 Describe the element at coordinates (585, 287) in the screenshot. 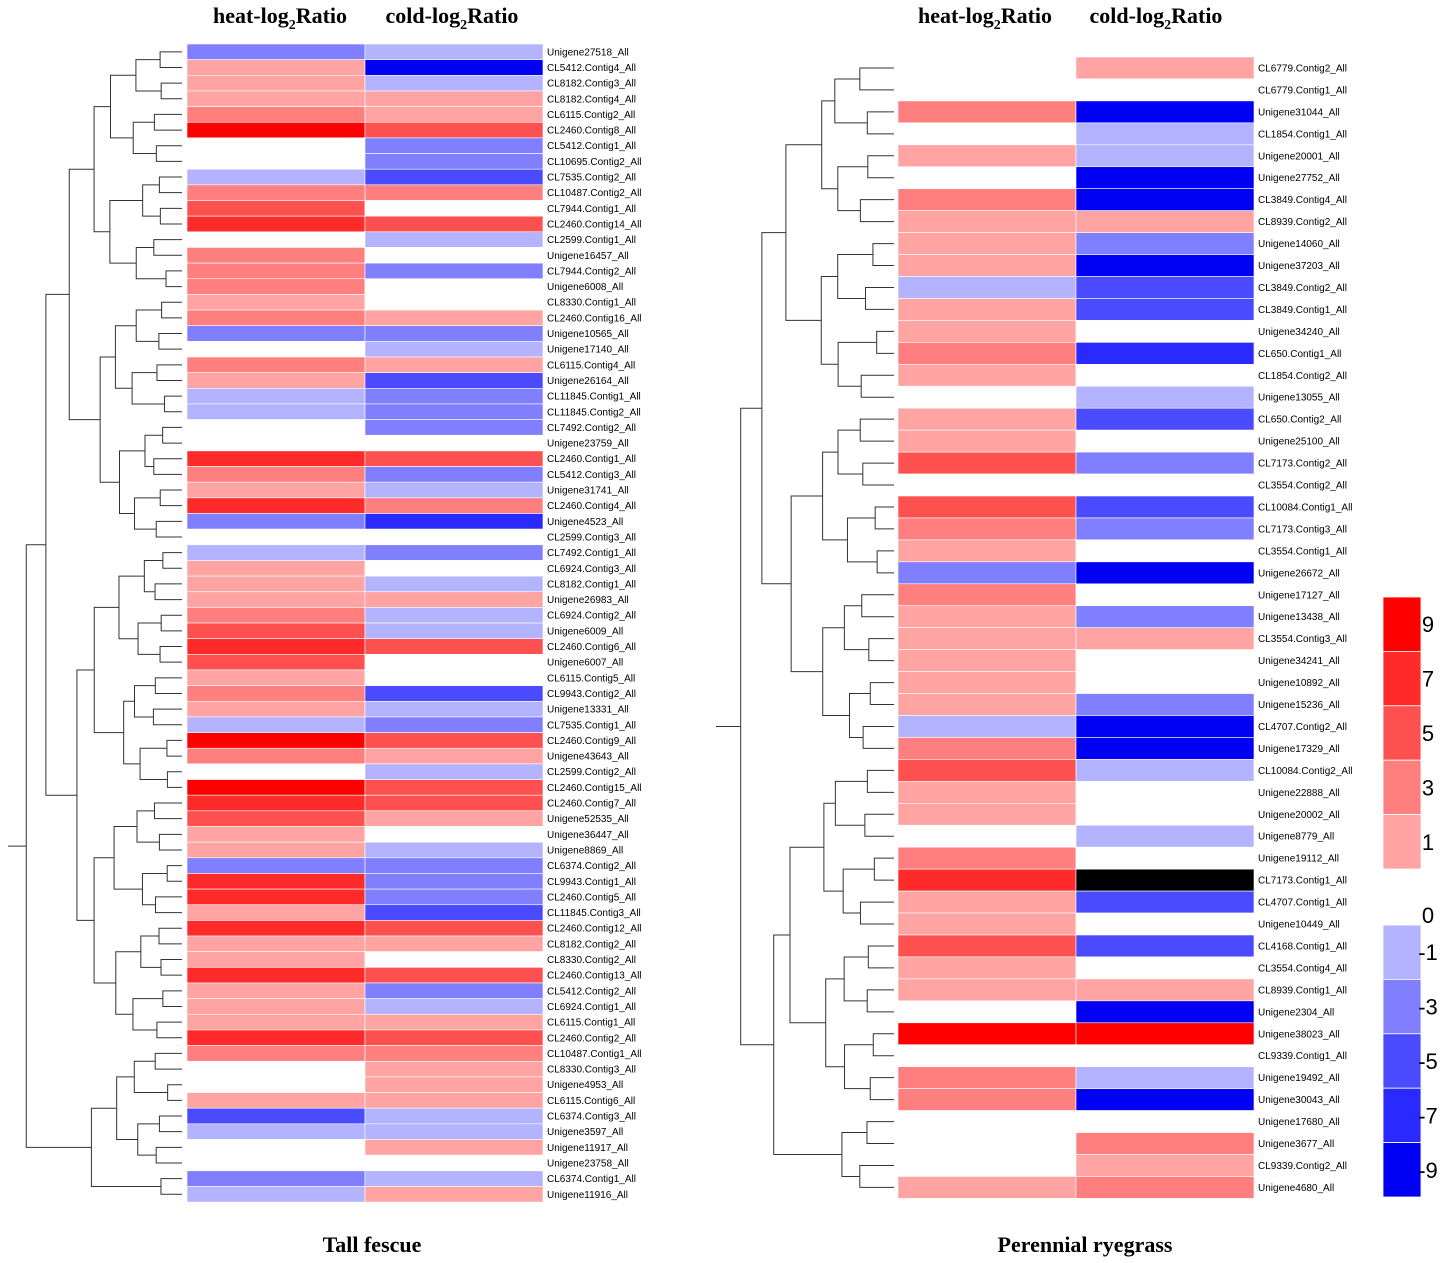

I see `gene-label: Unigene6008_All` at that location.